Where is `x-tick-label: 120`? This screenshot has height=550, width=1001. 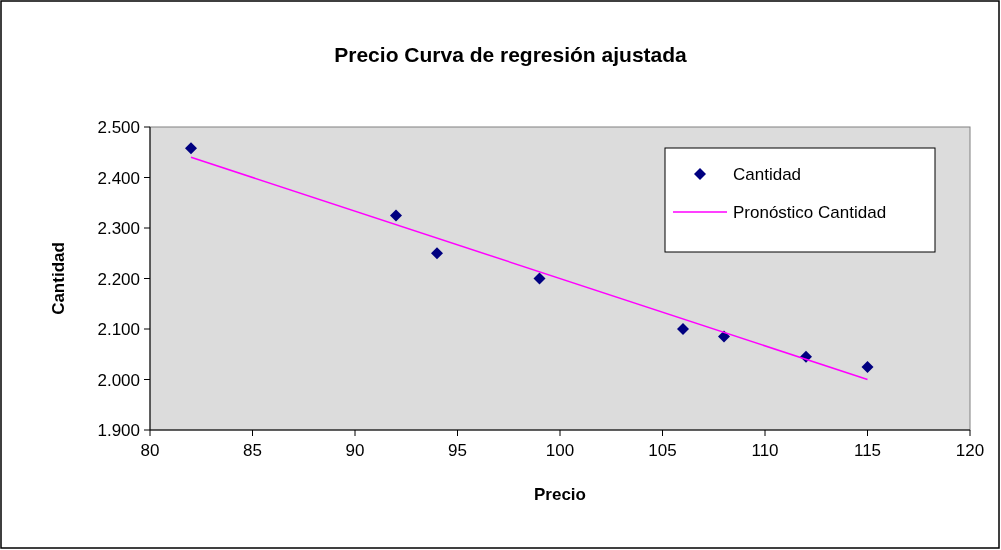 x-tick-label: 120 is located at coordinates (970, 450).